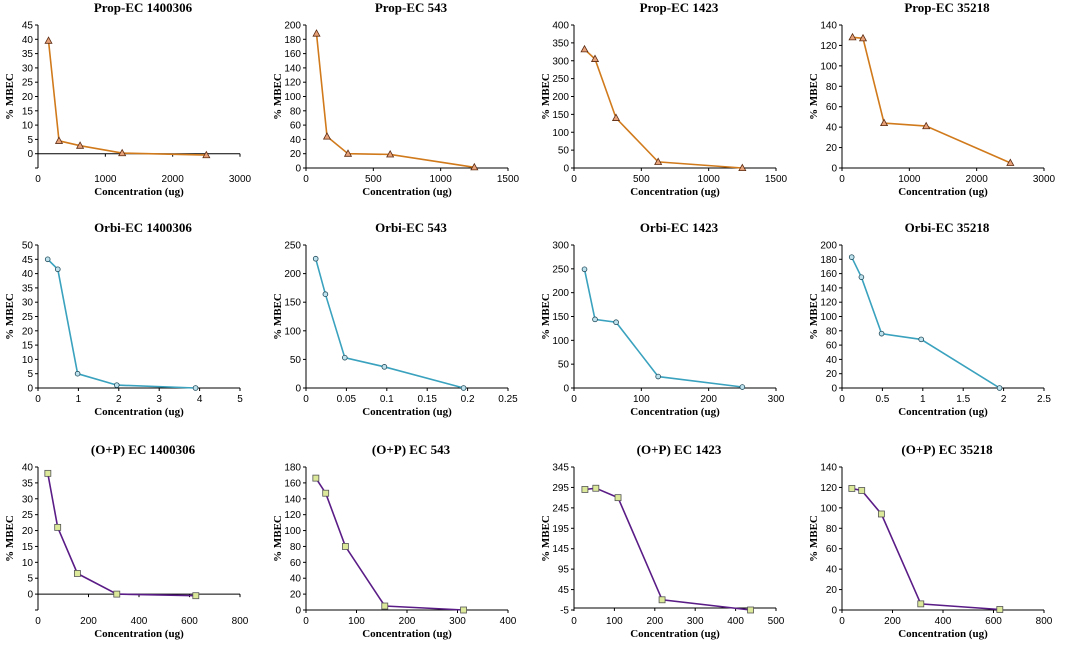  I want to click on y-tick-label: 40, so click(832, 360).